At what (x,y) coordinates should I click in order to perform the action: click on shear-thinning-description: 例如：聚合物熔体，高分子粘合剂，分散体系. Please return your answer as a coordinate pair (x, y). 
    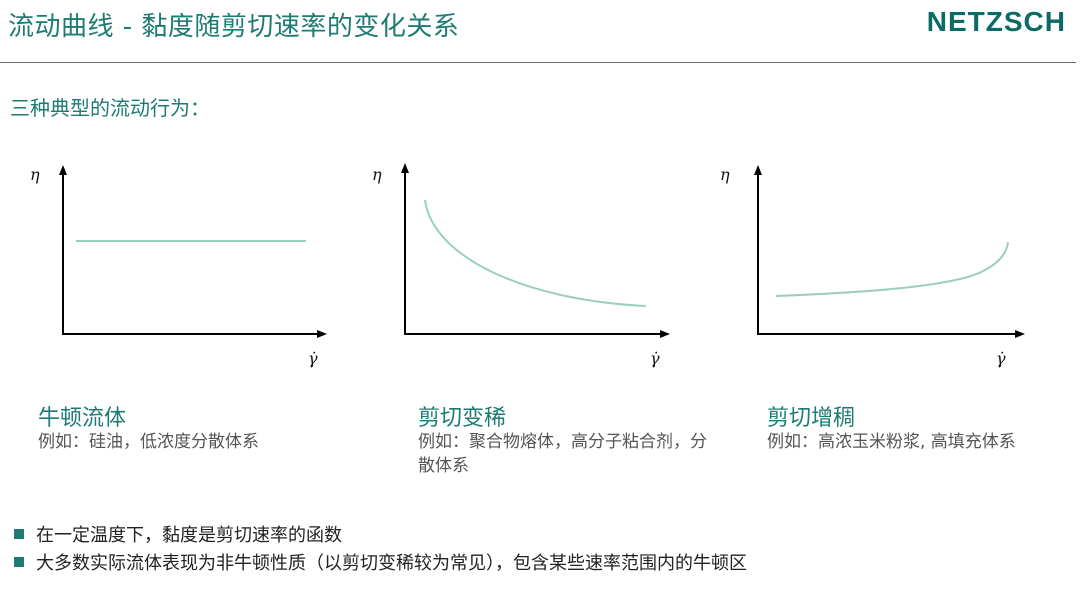
    Looking at the image, I should click on (562, 454).